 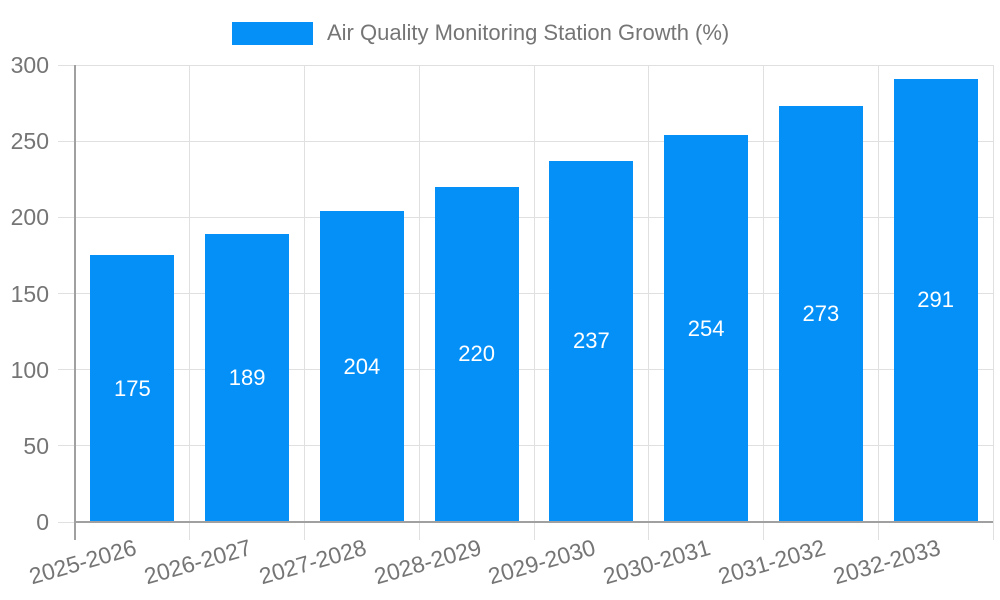 What do you see at coordinates (29, 293) in the screenshot?
I see `y-axis-tick-label: 150` at bounding box center [29, 293].